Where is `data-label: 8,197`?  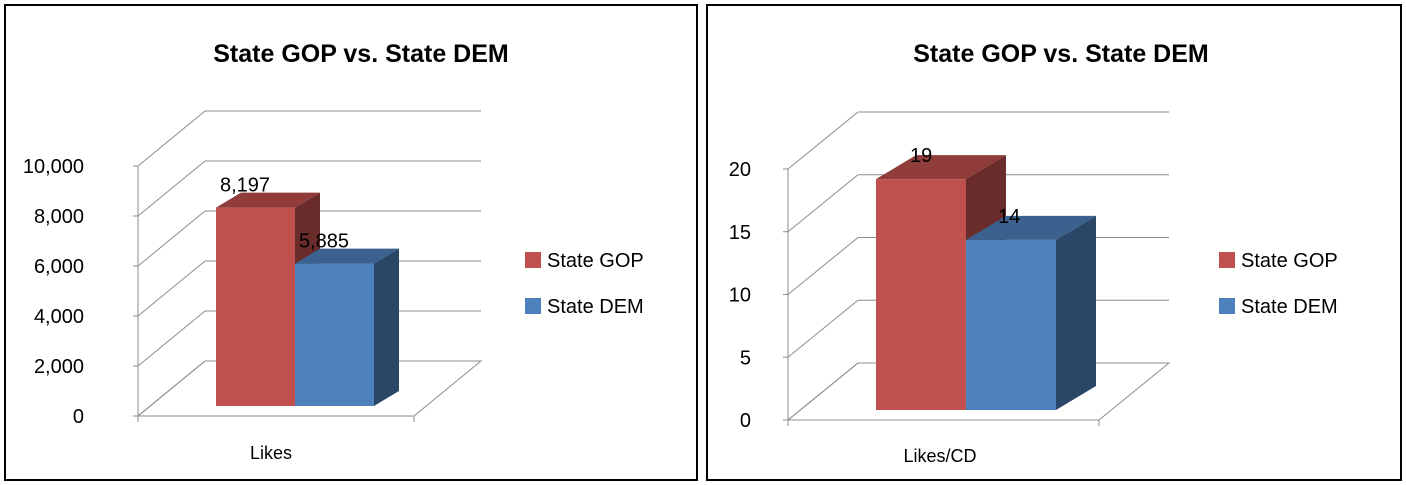
data-label: 8,197 is located at coordinates (245, 186).